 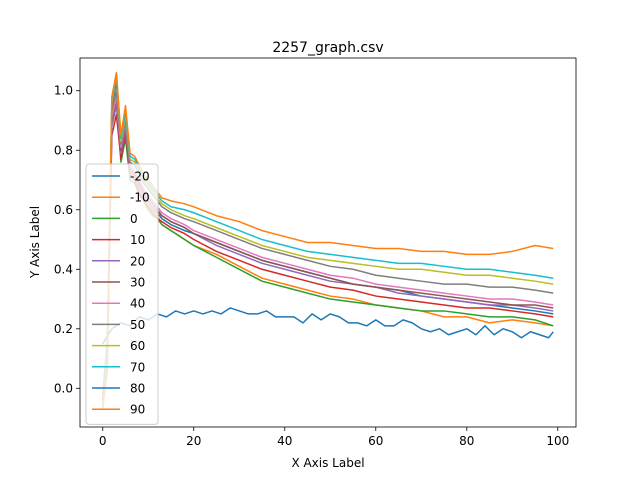 I want to click on legend-label: 40, so click(x=137, y=304).